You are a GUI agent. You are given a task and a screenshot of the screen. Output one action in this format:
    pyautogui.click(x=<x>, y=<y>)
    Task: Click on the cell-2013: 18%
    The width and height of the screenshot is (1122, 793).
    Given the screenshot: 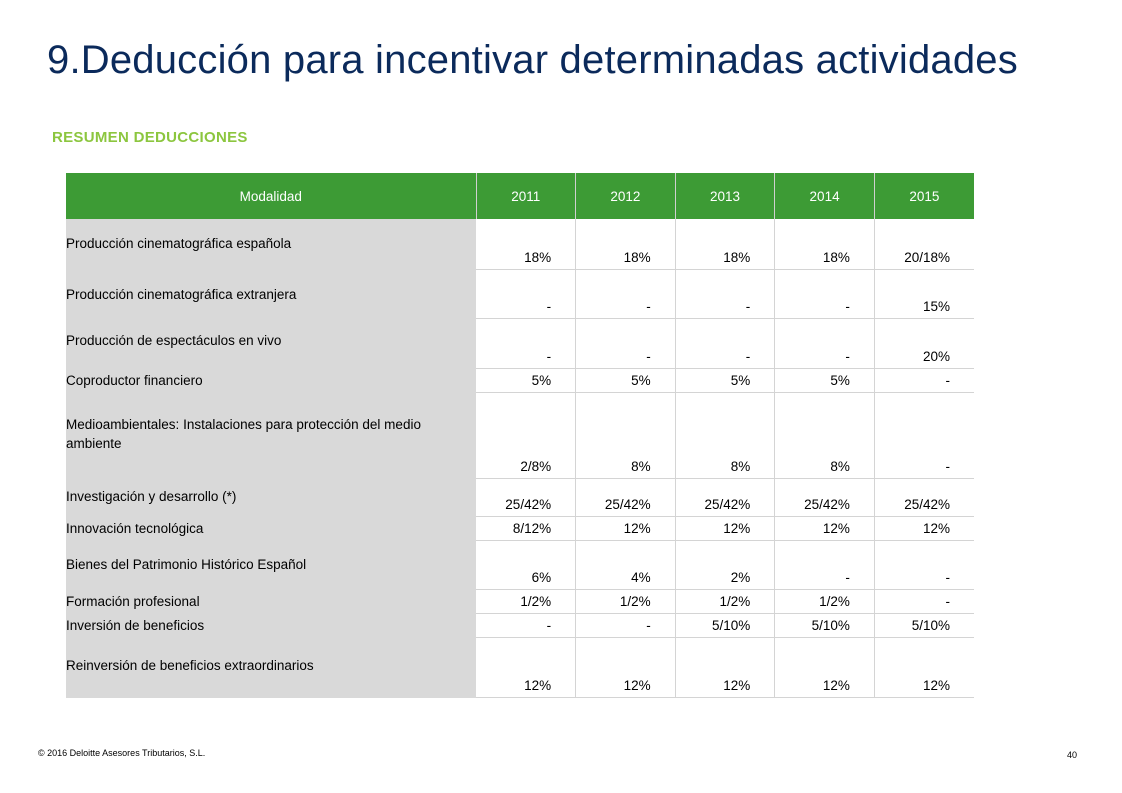 What is the action you would take?
    pyautogui.click(x=724, y=244)
    